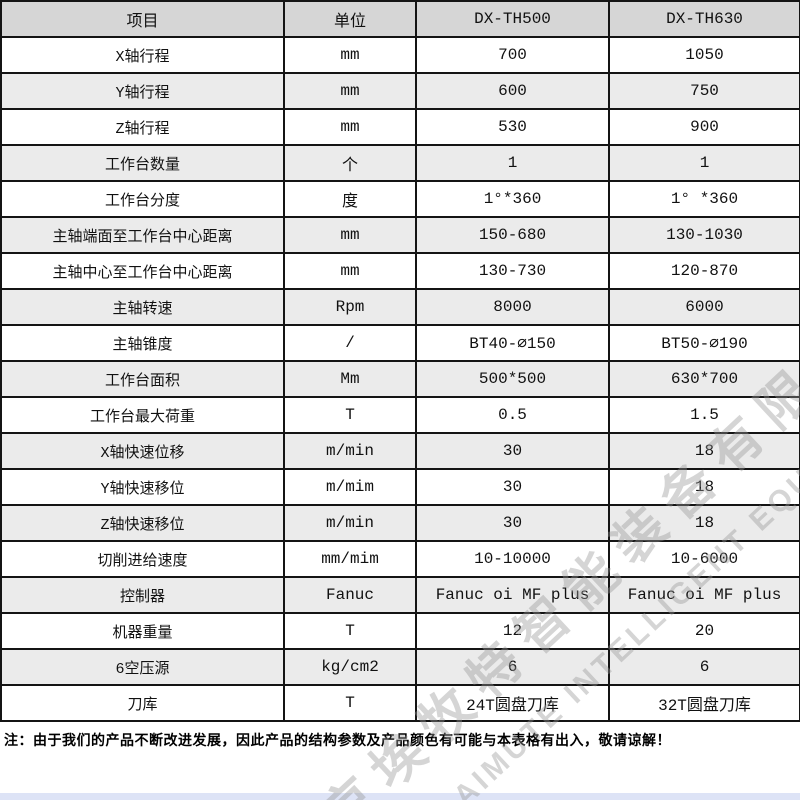  I want to click on cell-dx-th500: 530, so click(512, 127).